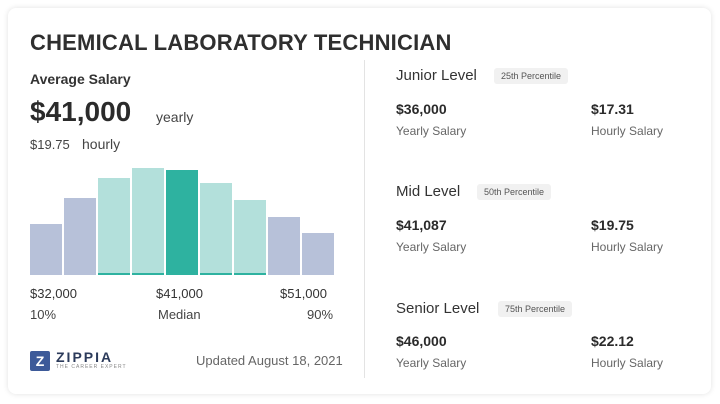 The height and width of the screenshot is (404, 720). I want to click on logo-tagline: THE CAREER EXPERT, so click(91, 367).